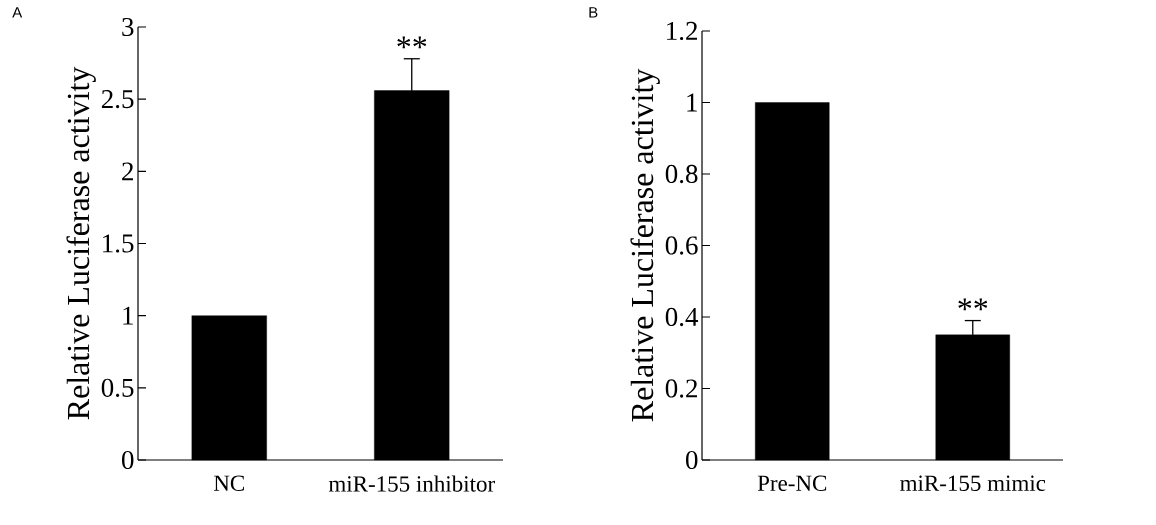  I want to click on x-tick-label: NC, so click(228, 483).